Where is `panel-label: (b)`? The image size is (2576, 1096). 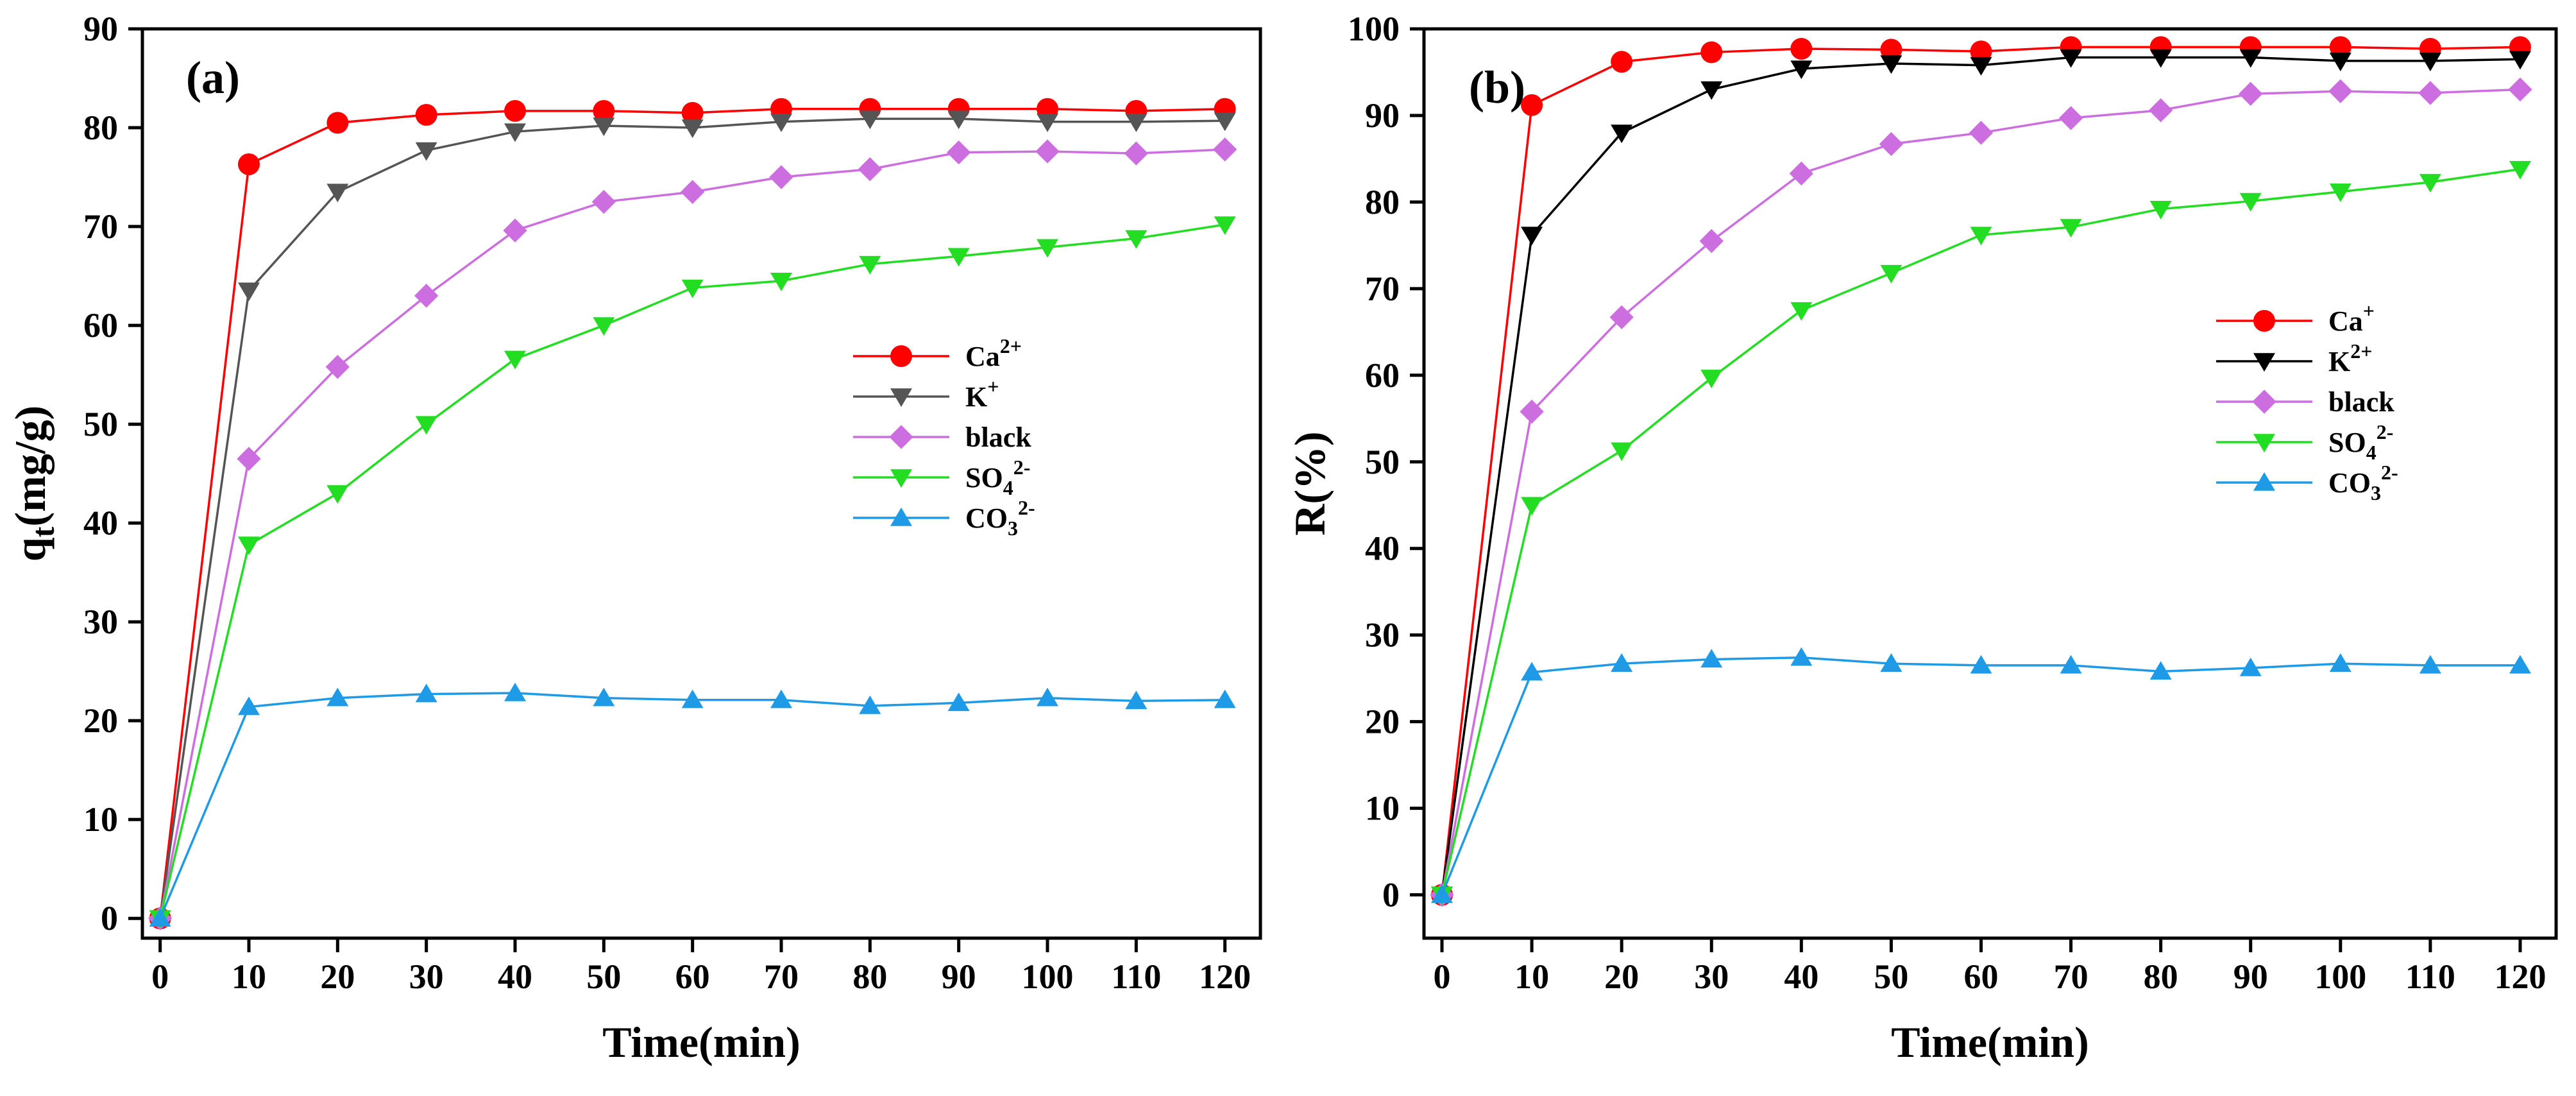 panel-label: (b) is located at coordinates (1497, 88).